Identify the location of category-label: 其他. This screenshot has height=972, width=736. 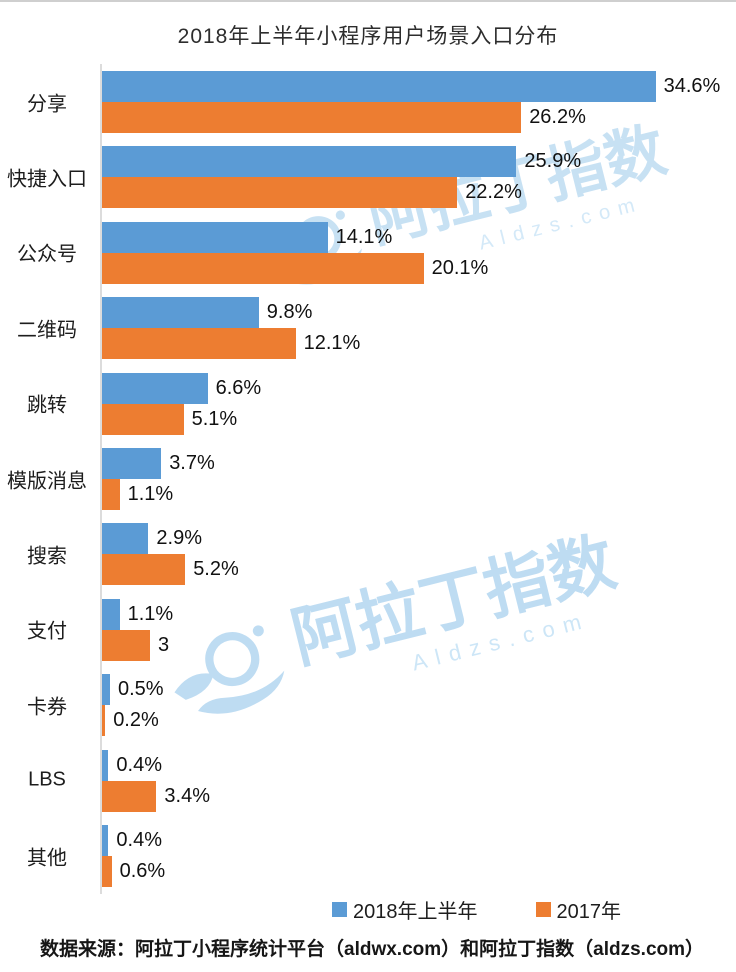
(47, 858).